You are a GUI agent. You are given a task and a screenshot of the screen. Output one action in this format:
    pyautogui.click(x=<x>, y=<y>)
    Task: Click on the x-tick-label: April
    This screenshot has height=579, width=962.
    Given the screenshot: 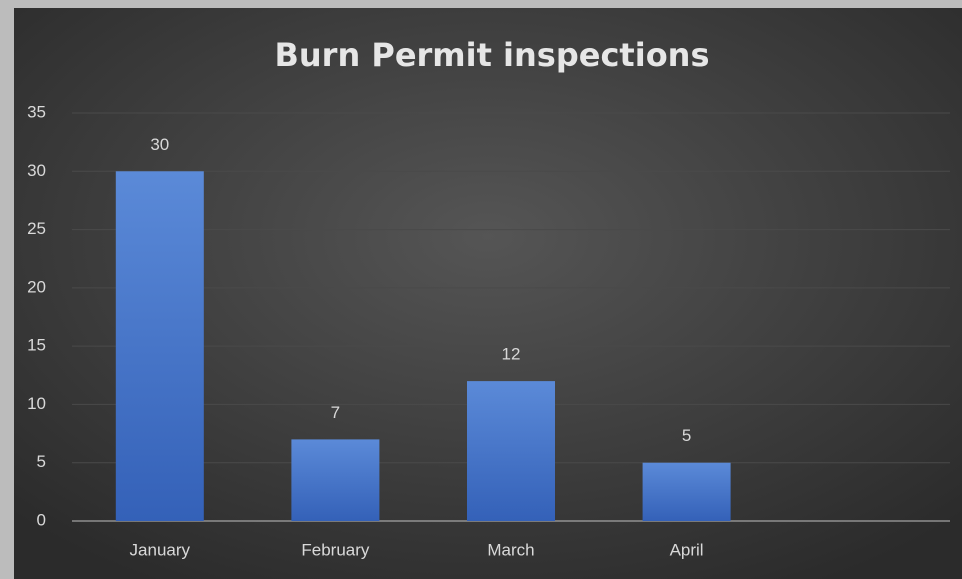 What is the action you would take?
    pyautogui.click(x=687, y=549)
    